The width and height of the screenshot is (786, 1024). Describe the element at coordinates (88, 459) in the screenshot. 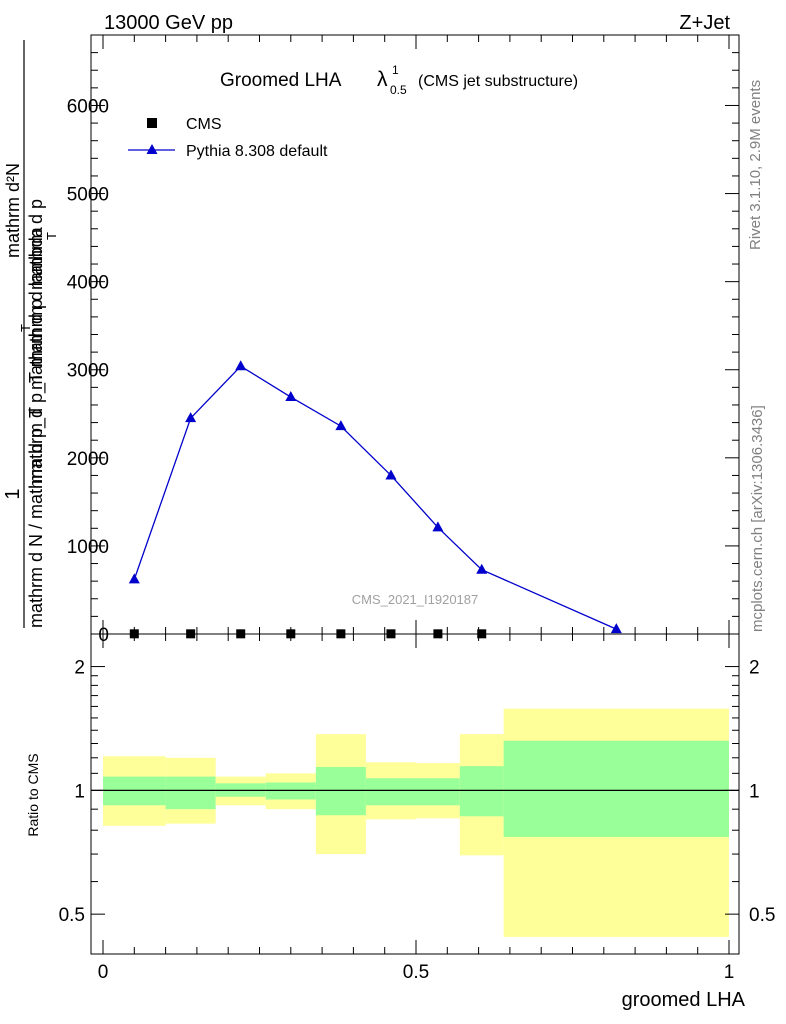

I see `main-y-tick-label: 2000` at that location.